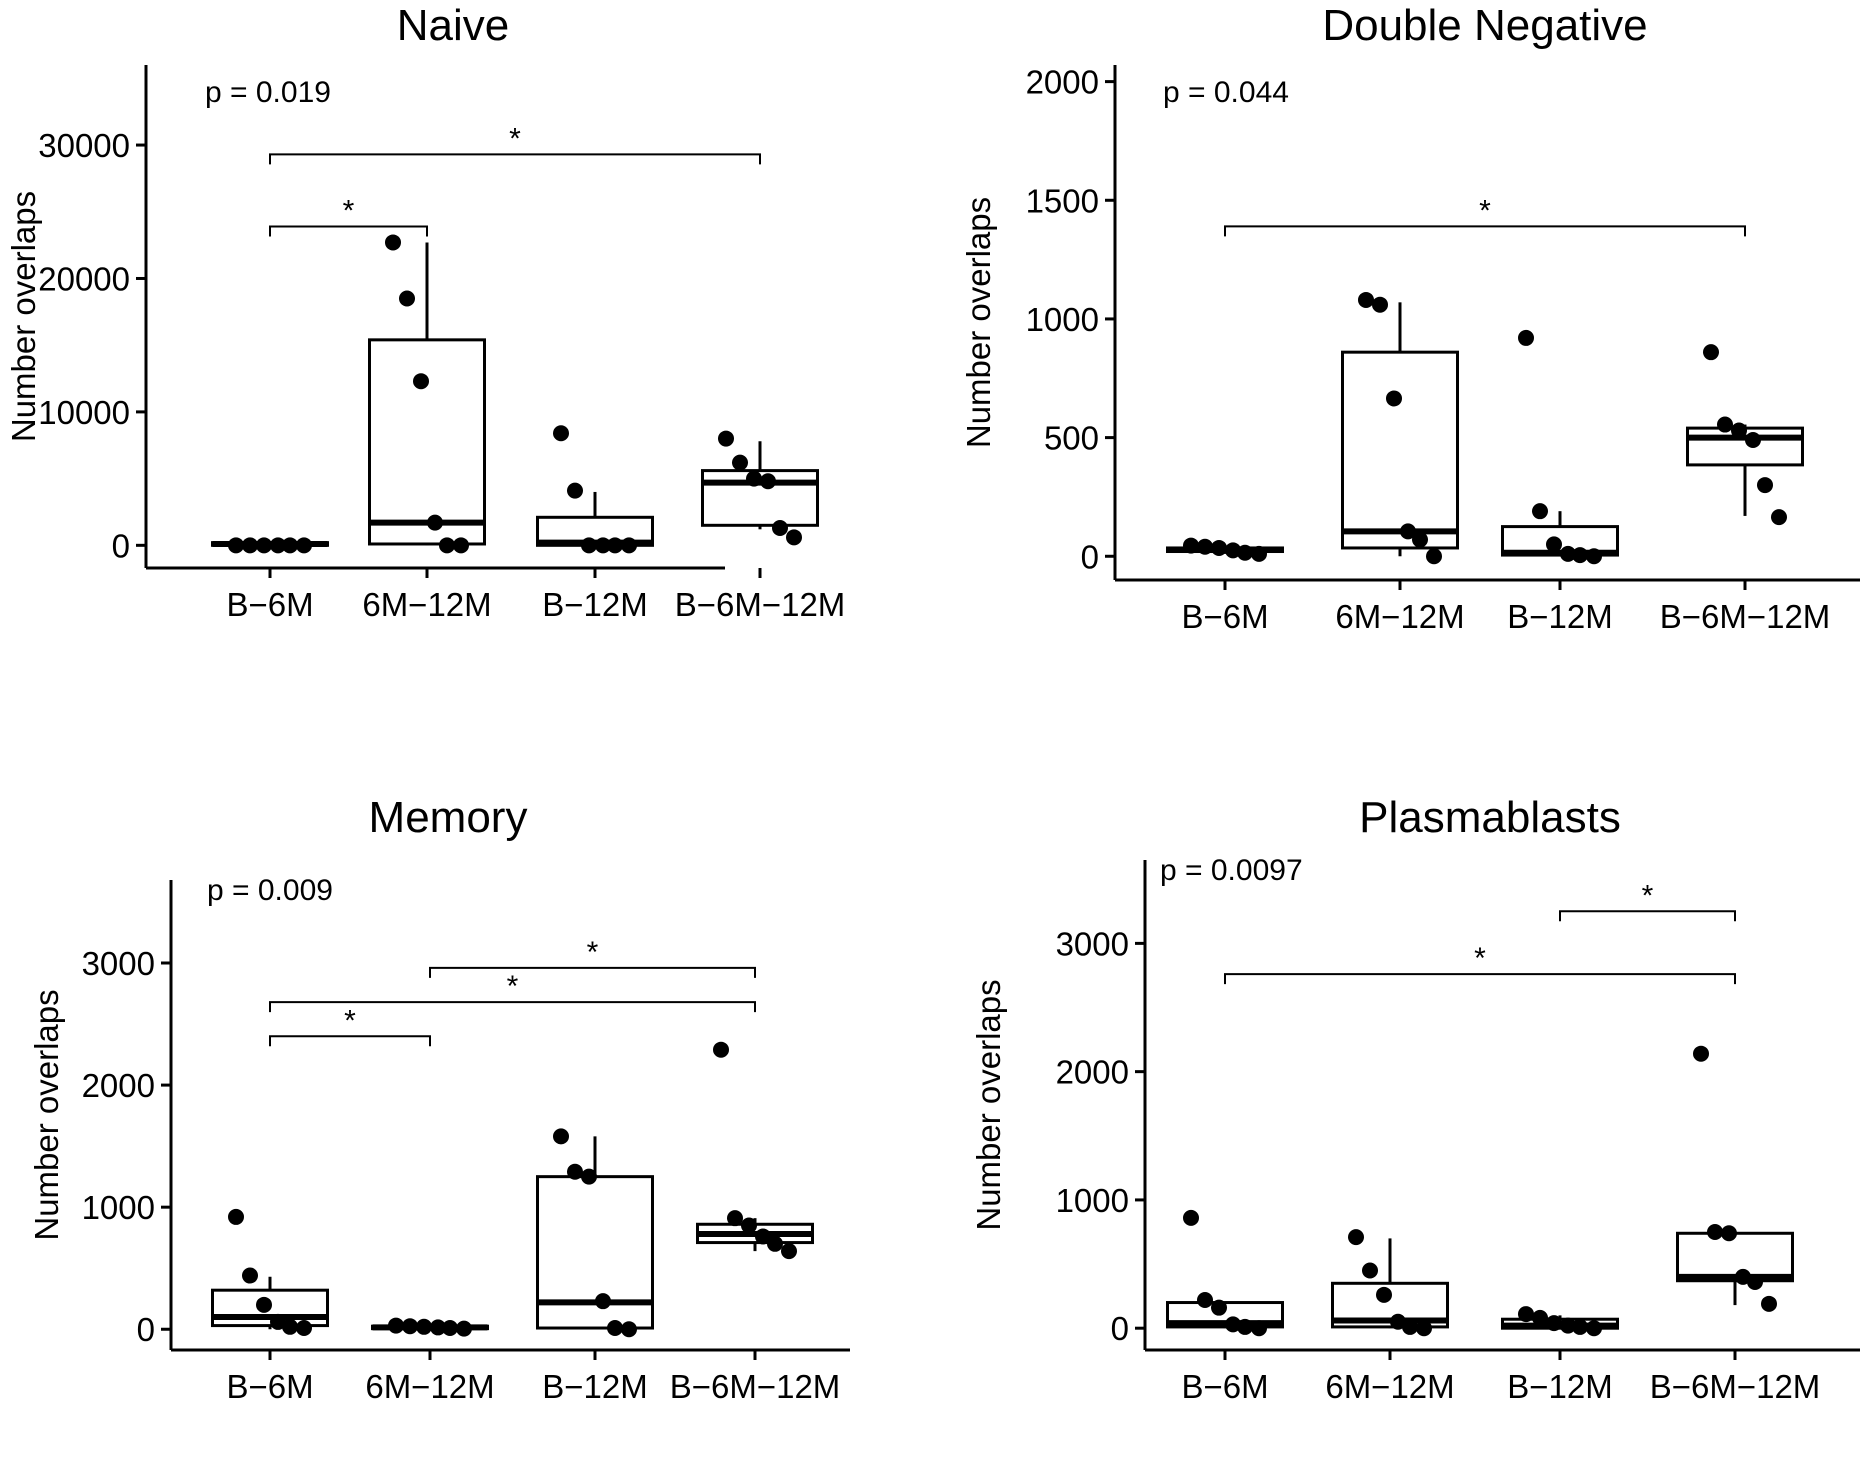 The width and height of the screenshot is (1867, 1476). Describe the element at coordinates (1071, 438) in the screenshot. I see `y-tick-label: 500` at that location.